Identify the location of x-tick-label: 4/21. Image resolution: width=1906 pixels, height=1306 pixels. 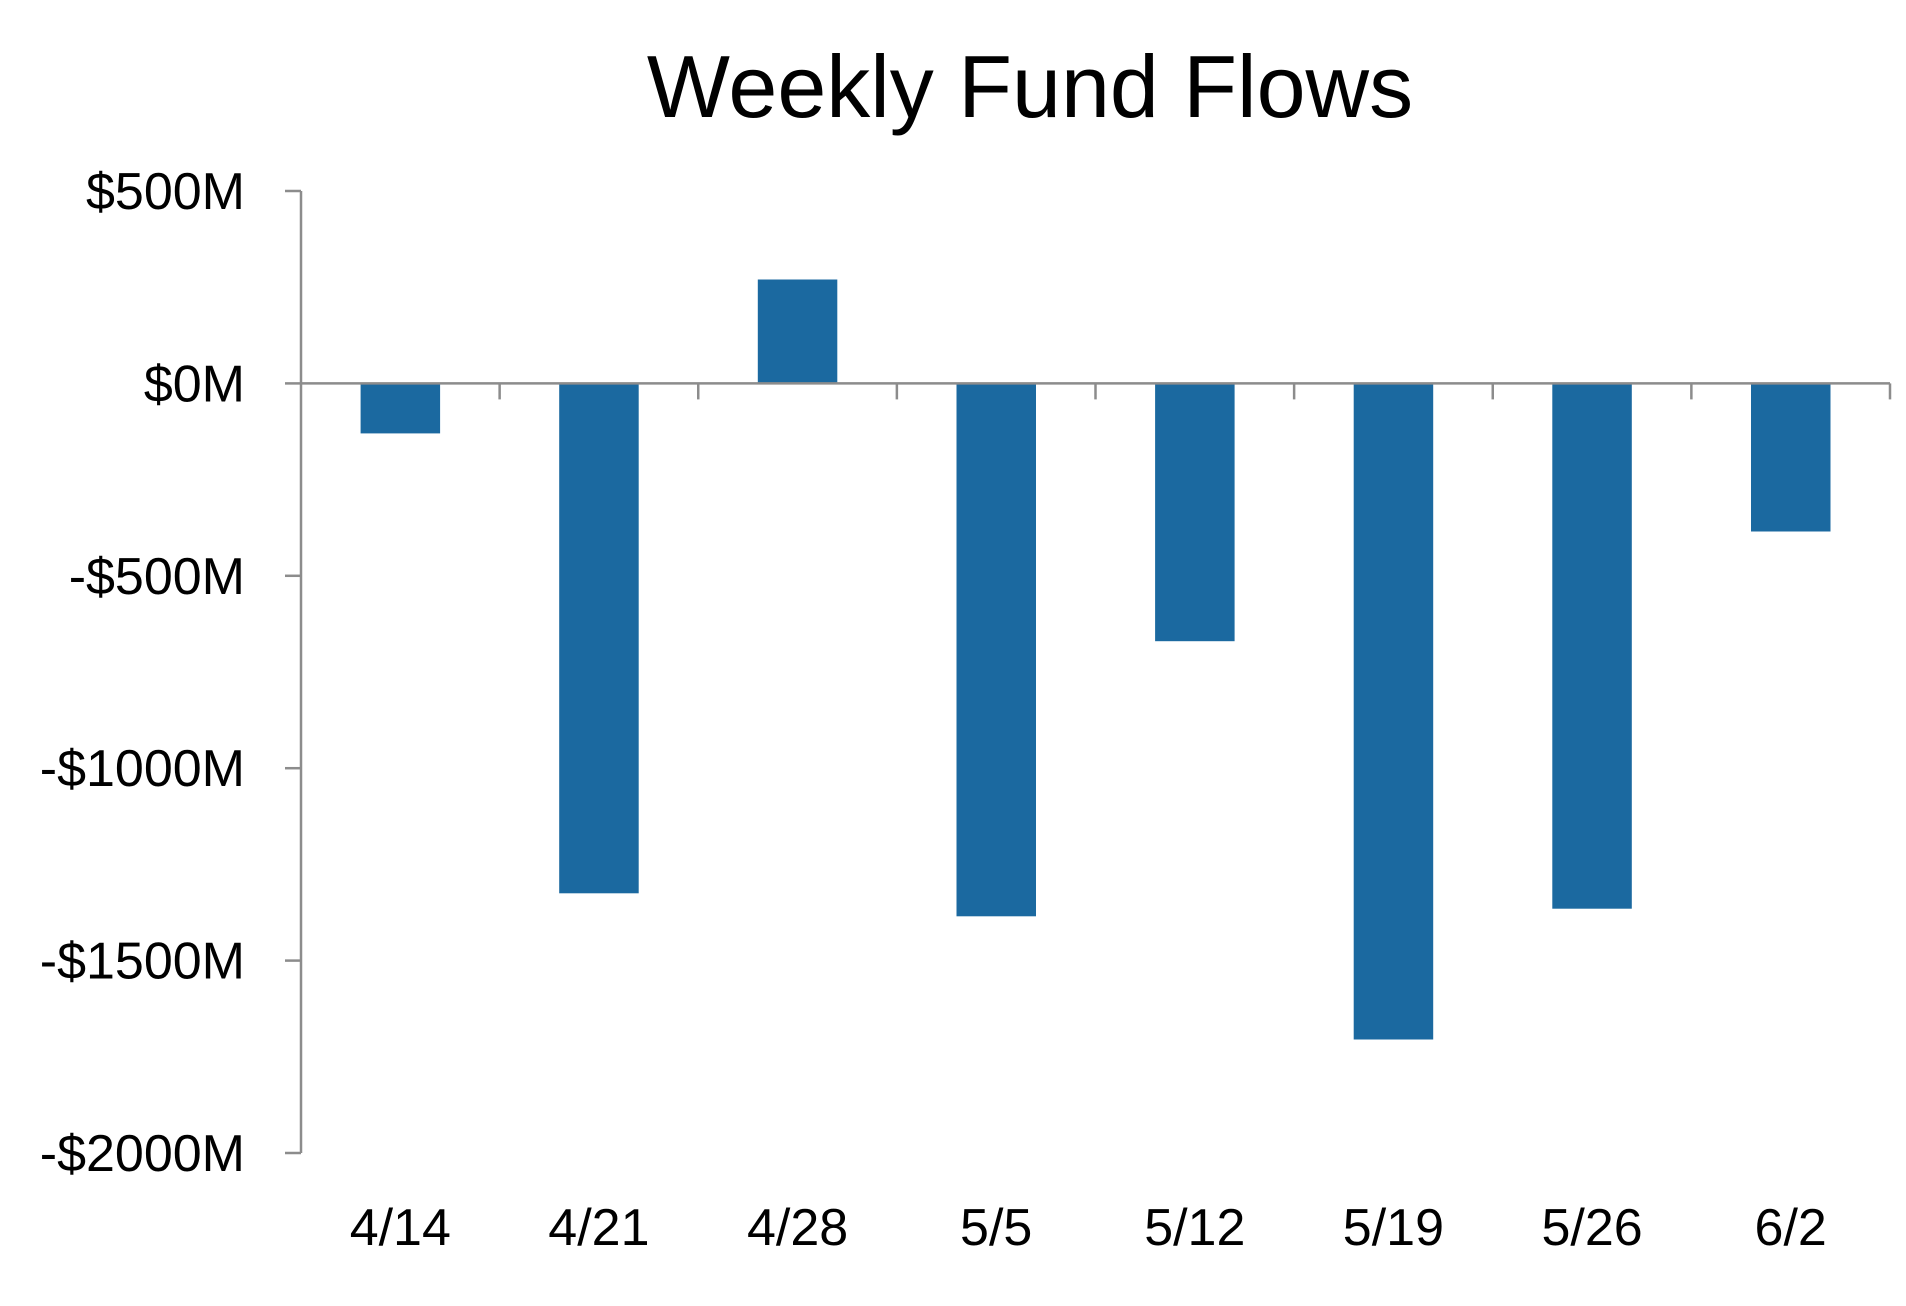
(598, 1228).